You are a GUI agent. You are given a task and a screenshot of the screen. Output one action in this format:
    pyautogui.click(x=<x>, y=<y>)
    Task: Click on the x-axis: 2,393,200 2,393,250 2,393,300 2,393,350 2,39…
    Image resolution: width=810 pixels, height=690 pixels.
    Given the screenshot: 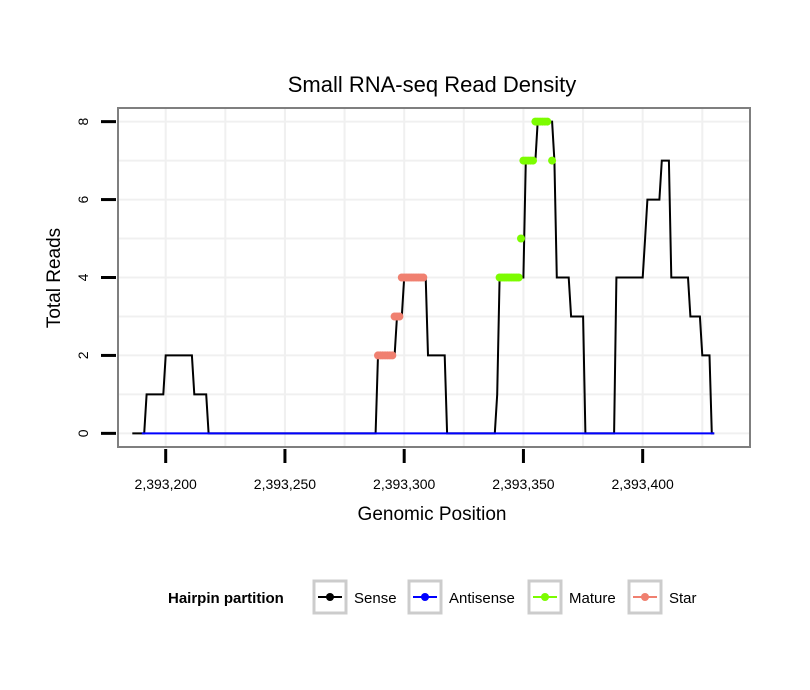 What is the action you would take?
    pyautogui.click(x=404, y=470)
    